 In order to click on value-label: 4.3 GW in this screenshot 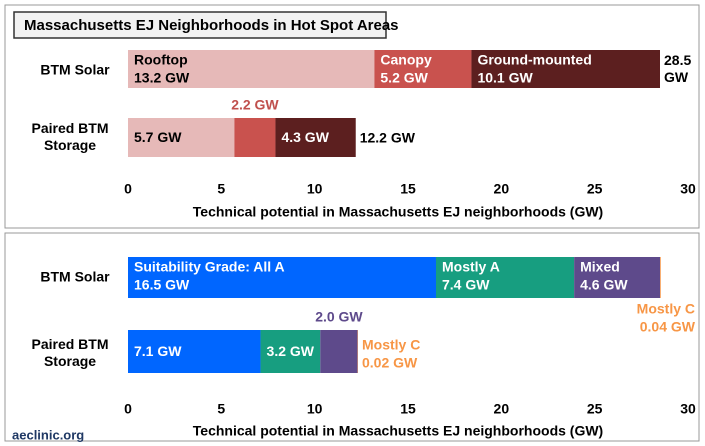, I will do `click(305, 137)`.